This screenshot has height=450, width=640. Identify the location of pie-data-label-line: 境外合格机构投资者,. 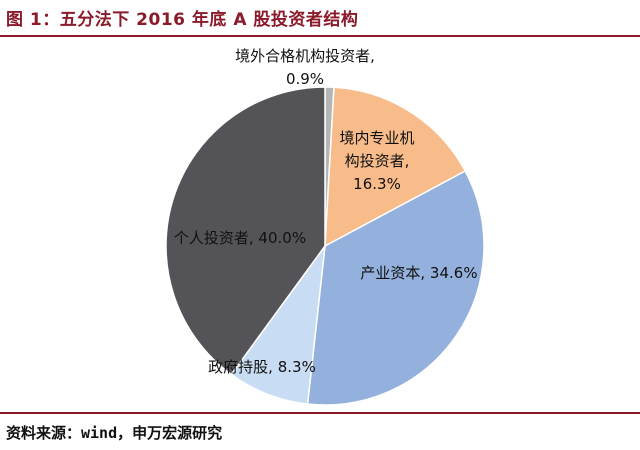
(305, 56).